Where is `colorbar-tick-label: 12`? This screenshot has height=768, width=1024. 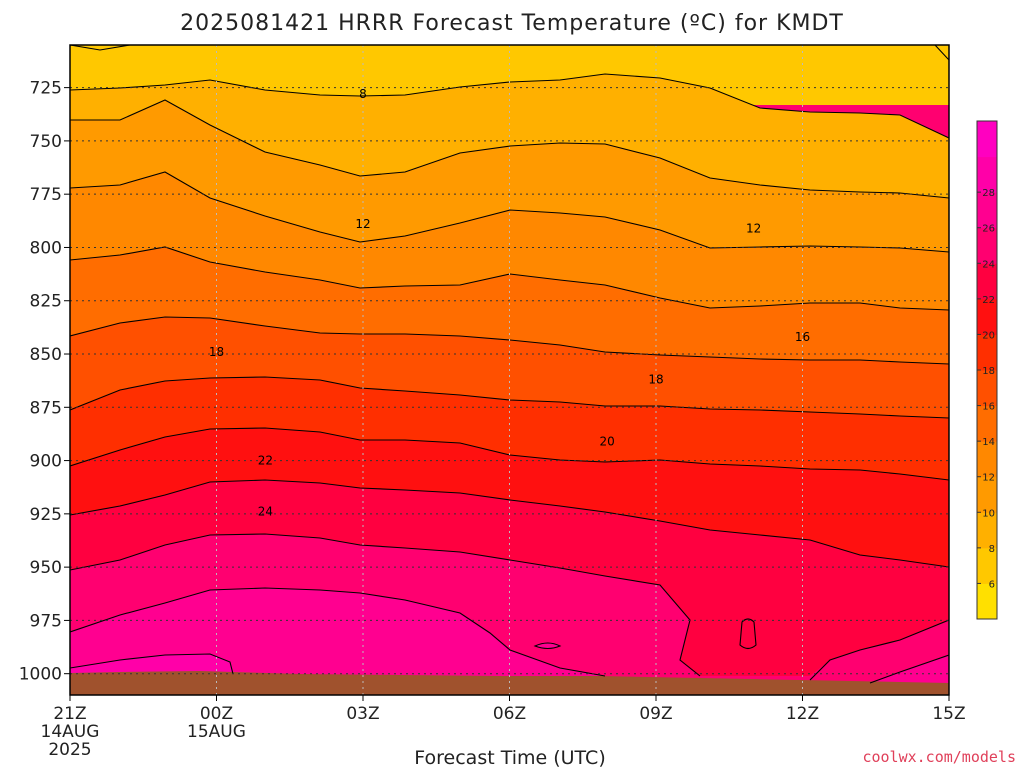 colorbar-tick-label: 12 is located at coordinates (988, 478).